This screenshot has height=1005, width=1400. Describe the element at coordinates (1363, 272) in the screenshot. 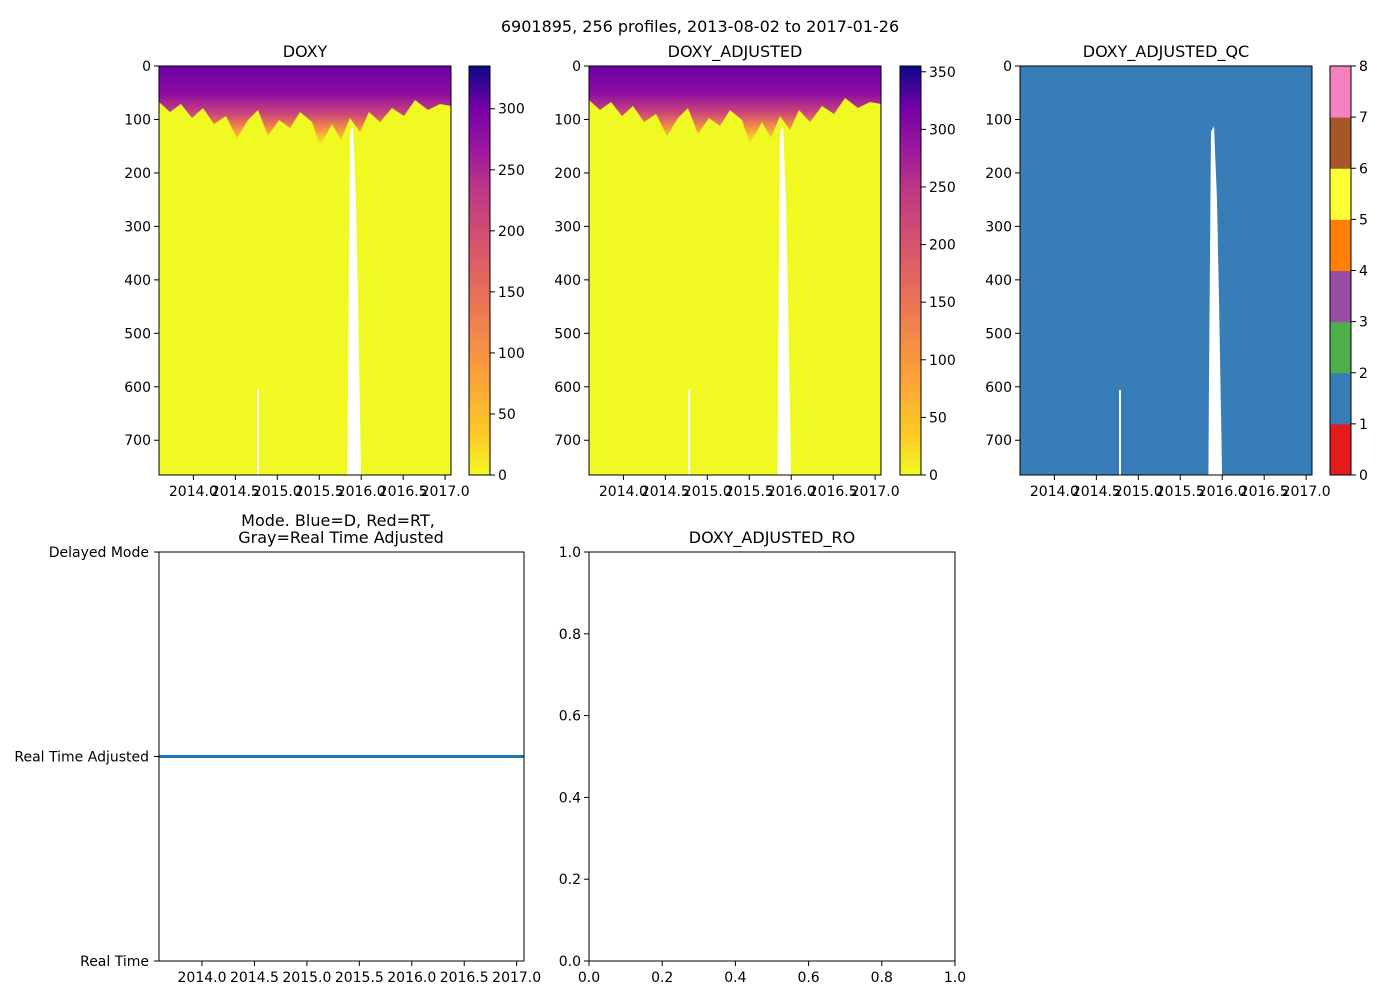

I see `colorbar-tick-label: 4` at that location.